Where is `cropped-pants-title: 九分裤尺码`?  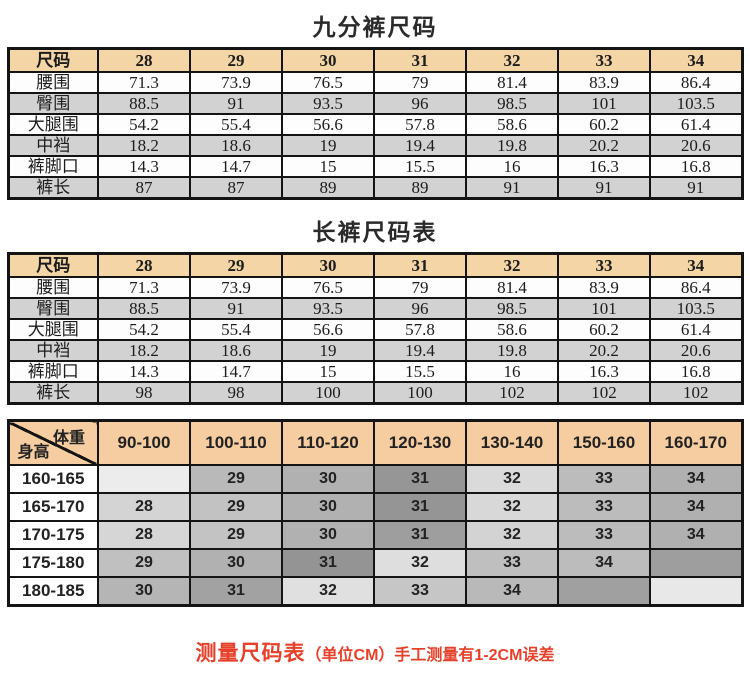
cropped-pants-title: 九分裤尺码 is located at coordinates (375, 27).